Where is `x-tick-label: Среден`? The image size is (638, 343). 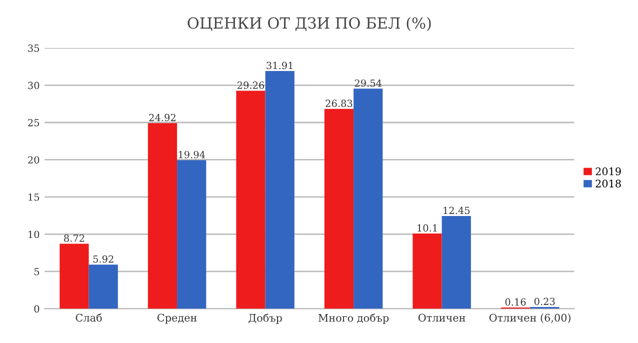 x-tick-label: Среден is located at coordinates (177, 319).